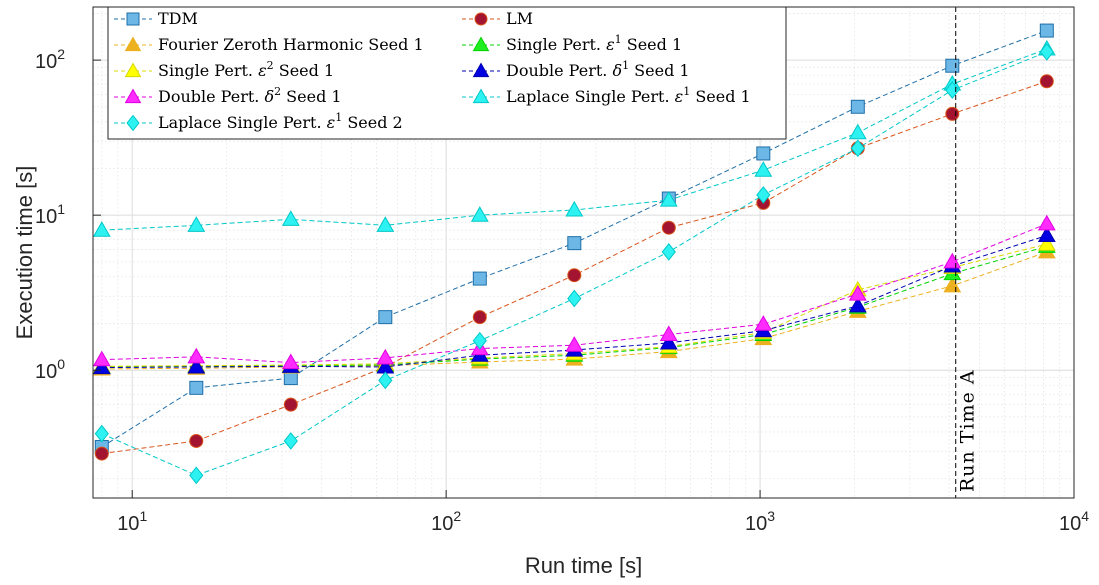 The width and height of the screenshot is (1099, 585). I want to click on legend-label: Fourier Zeroth Harmonic Seed 1, so click(291, 44).